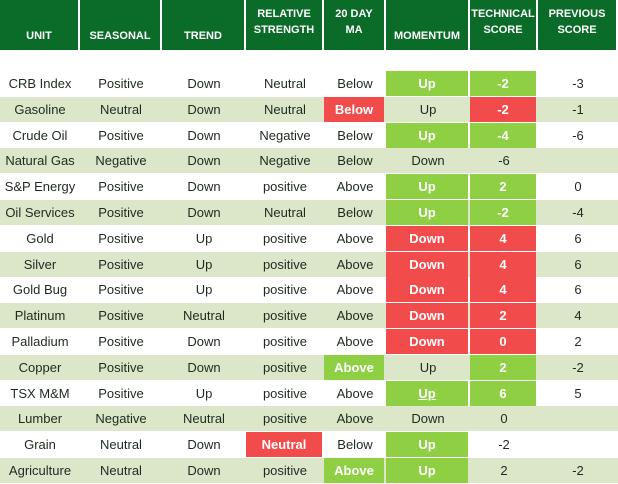  Describe the element at coordinates (578, 109) in the screenshot. I see `cell-prev: -1` at that location.